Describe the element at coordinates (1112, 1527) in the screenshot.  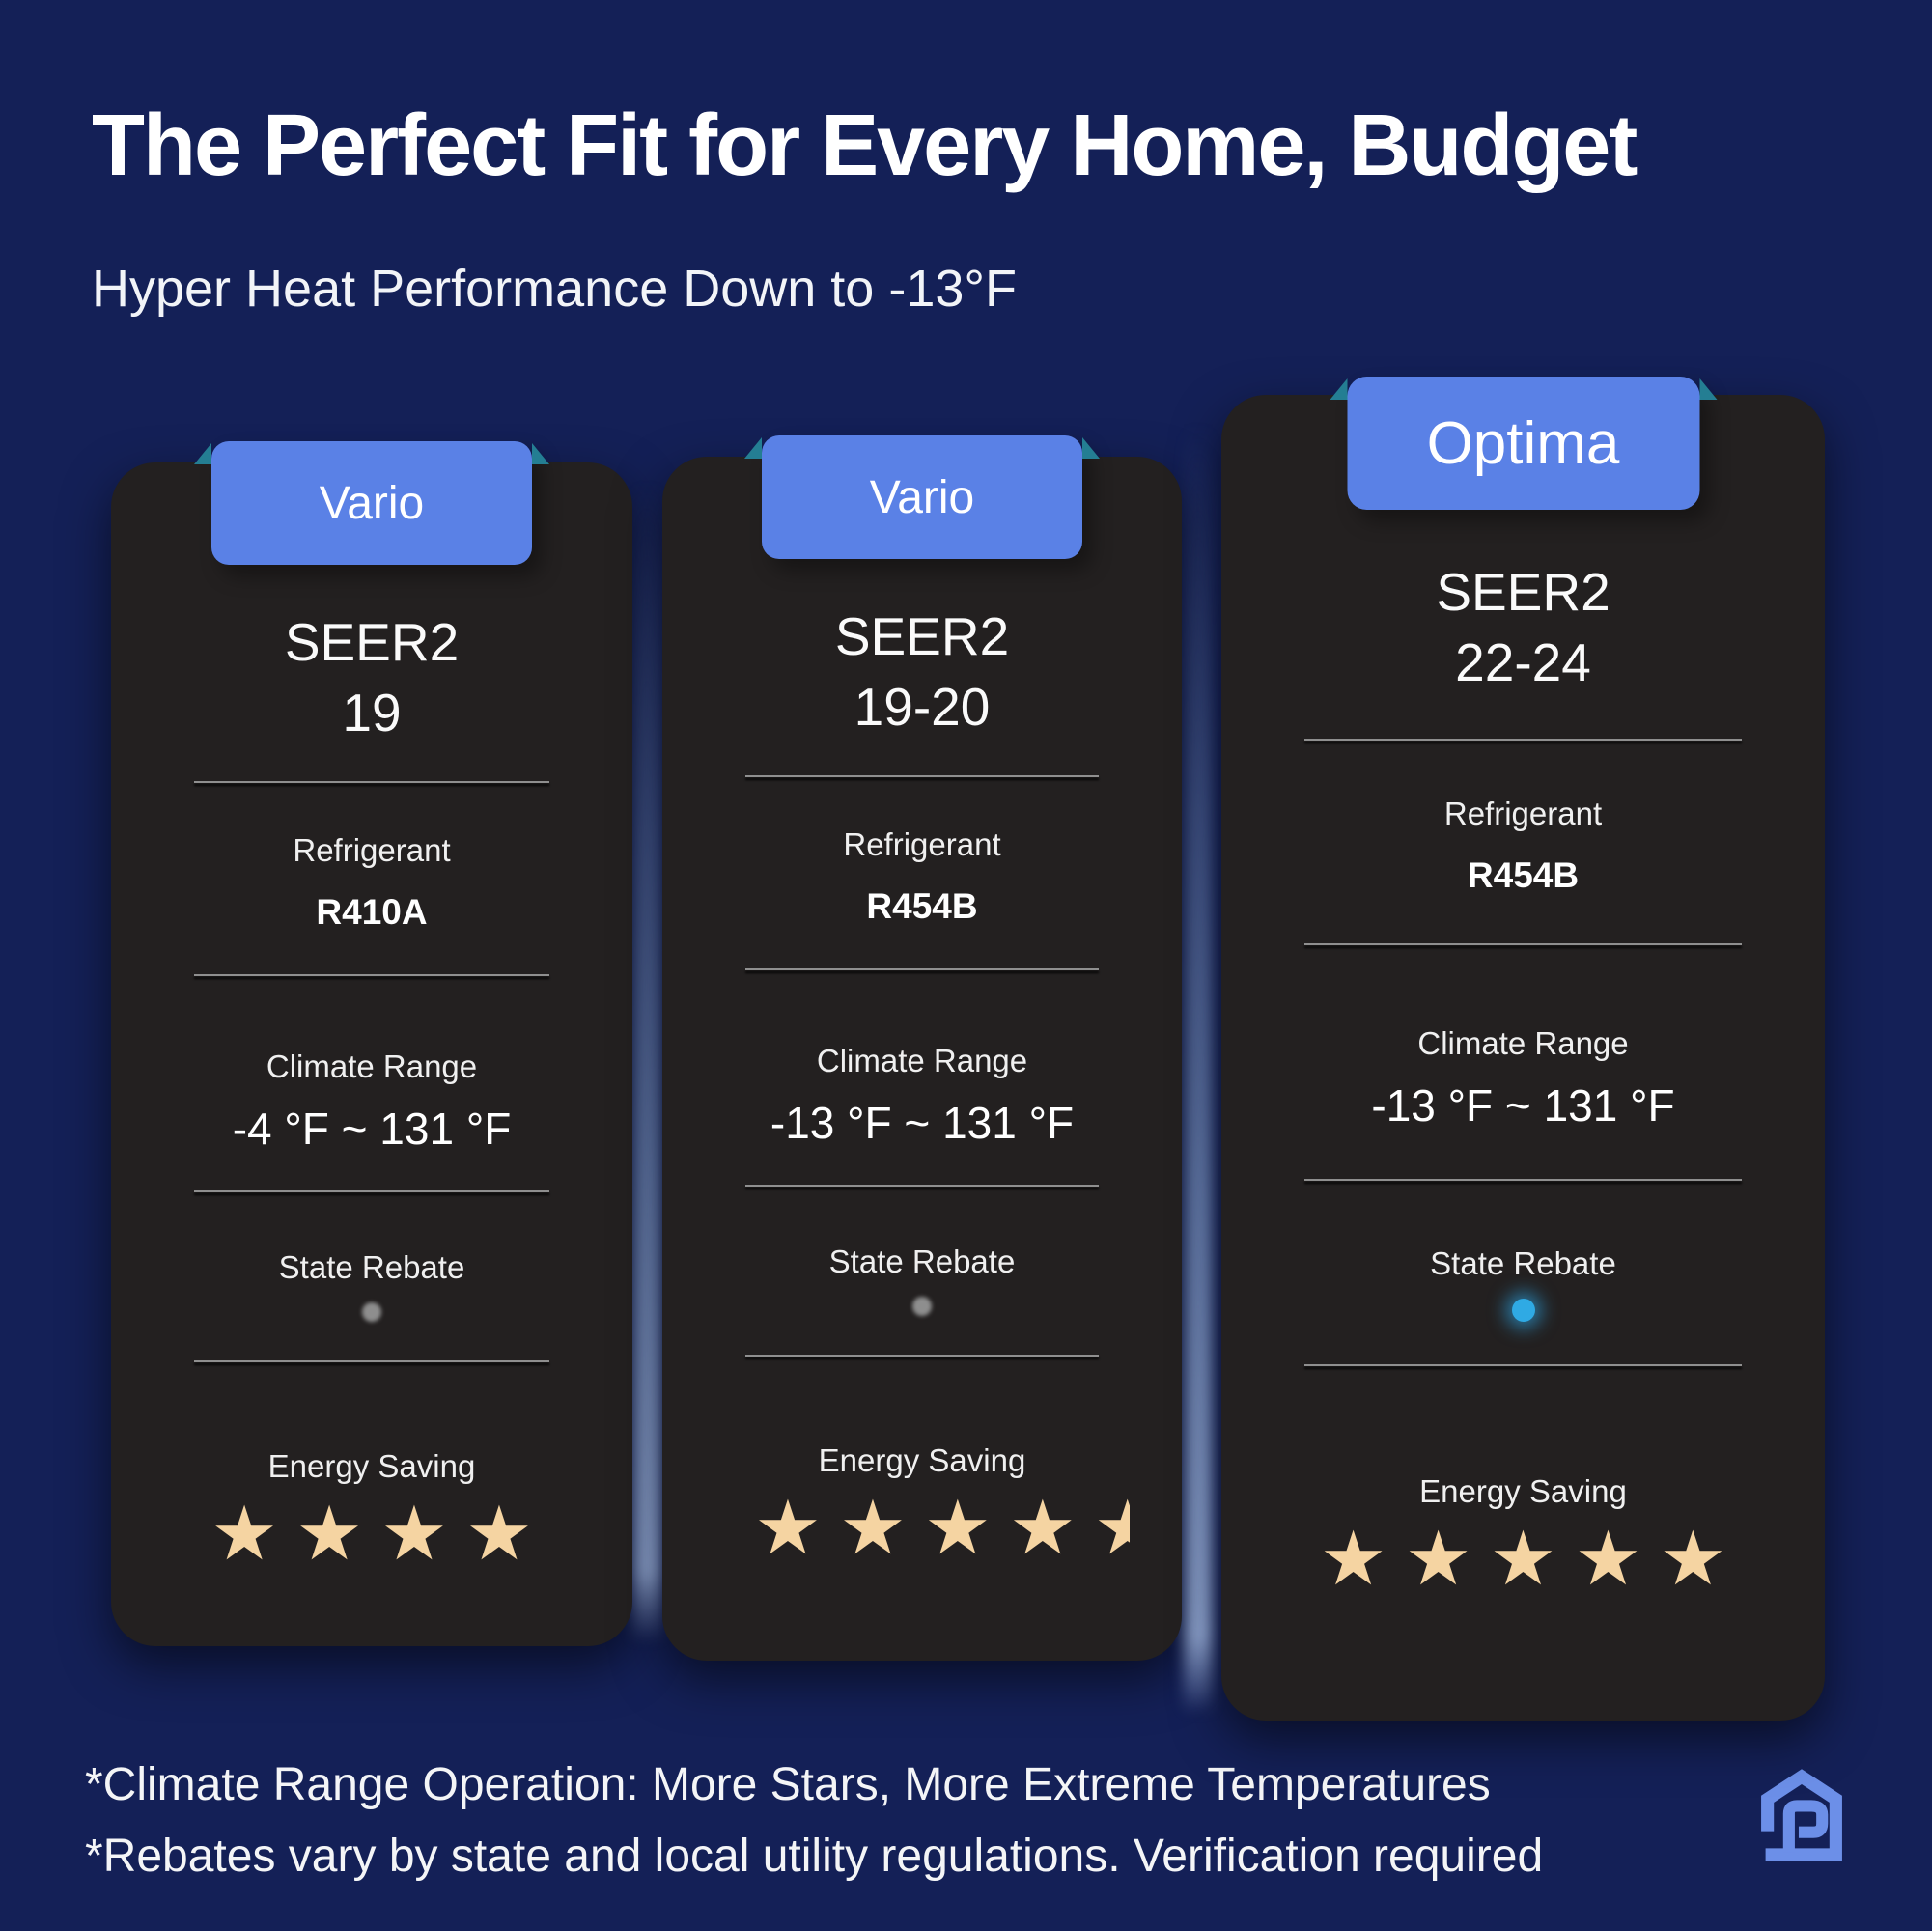
I see `half-star-icon: ★` at that location.